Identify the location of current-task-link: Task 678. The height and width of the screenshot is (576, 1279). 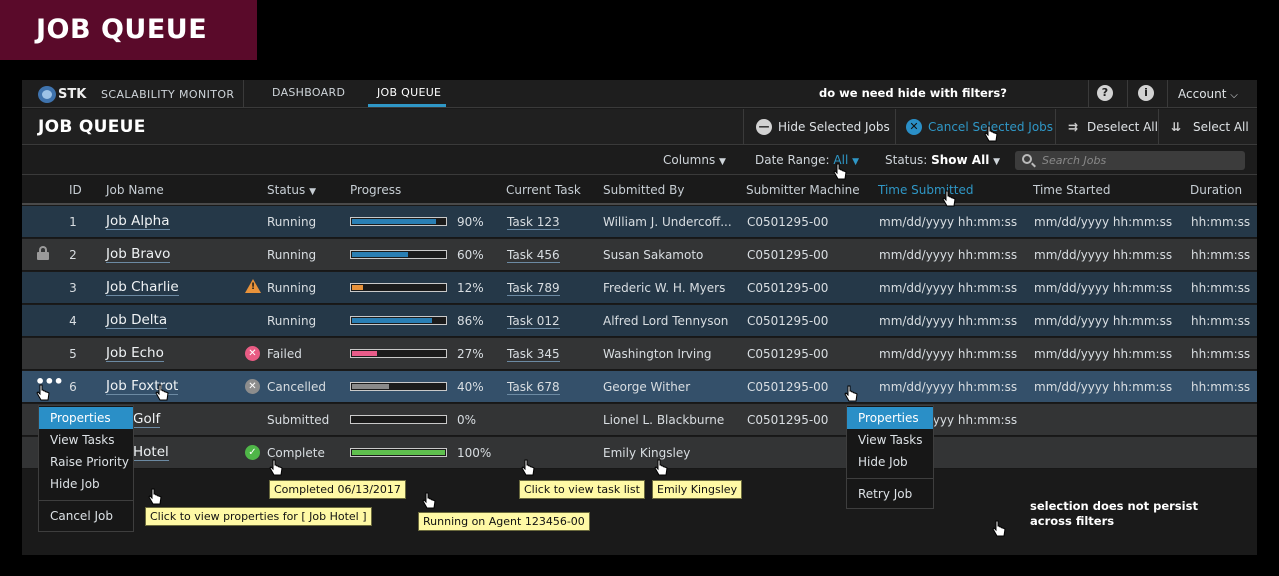
(533, 387).